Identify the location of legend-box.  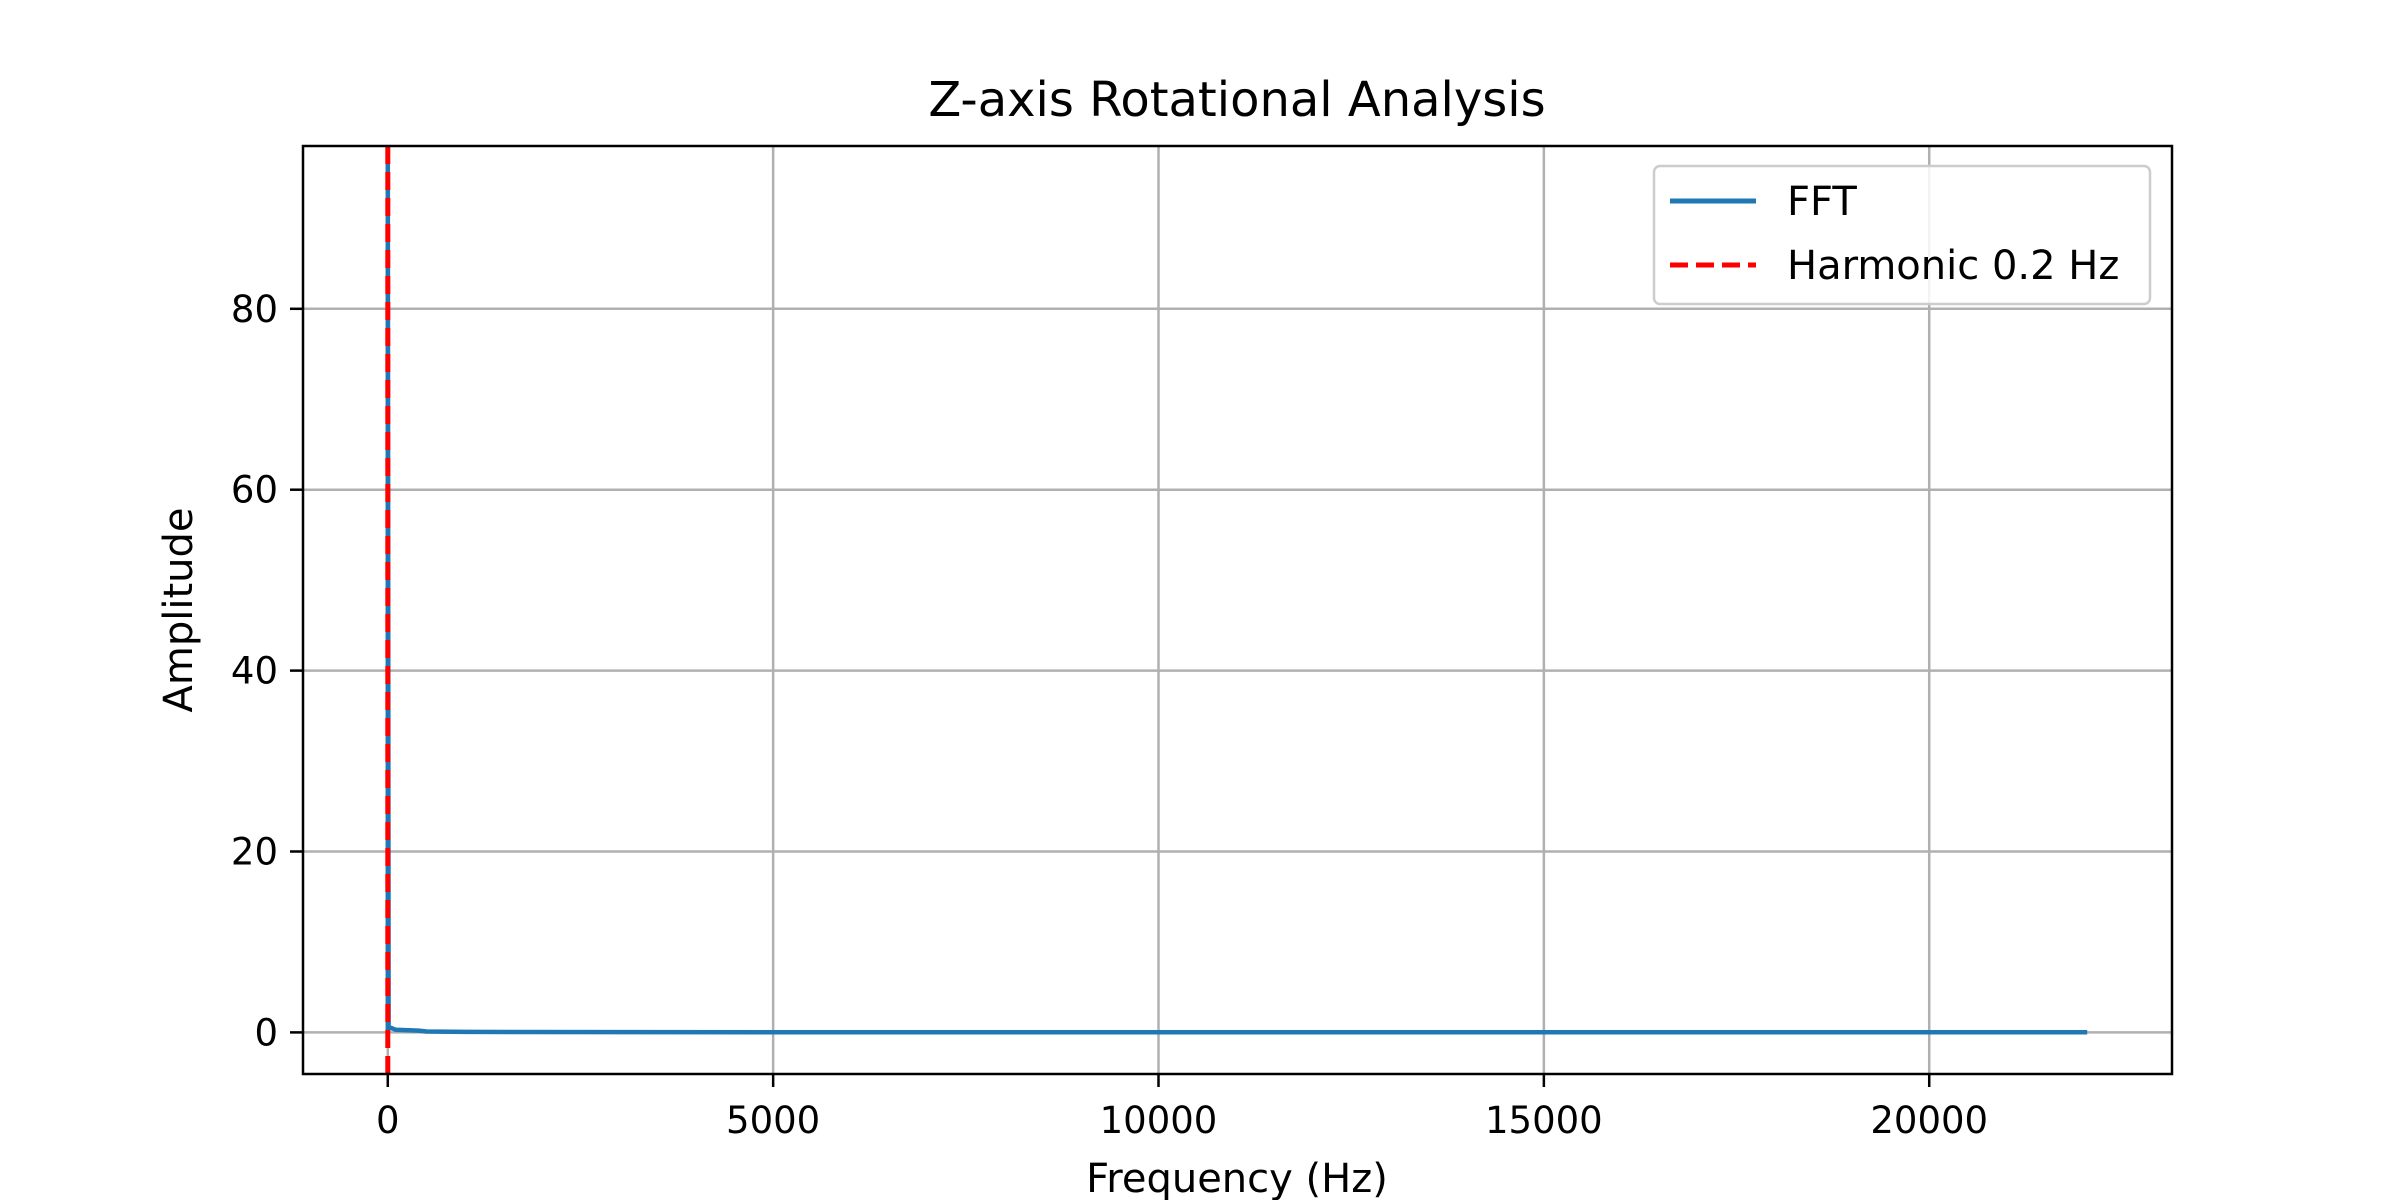
(1902, 235).